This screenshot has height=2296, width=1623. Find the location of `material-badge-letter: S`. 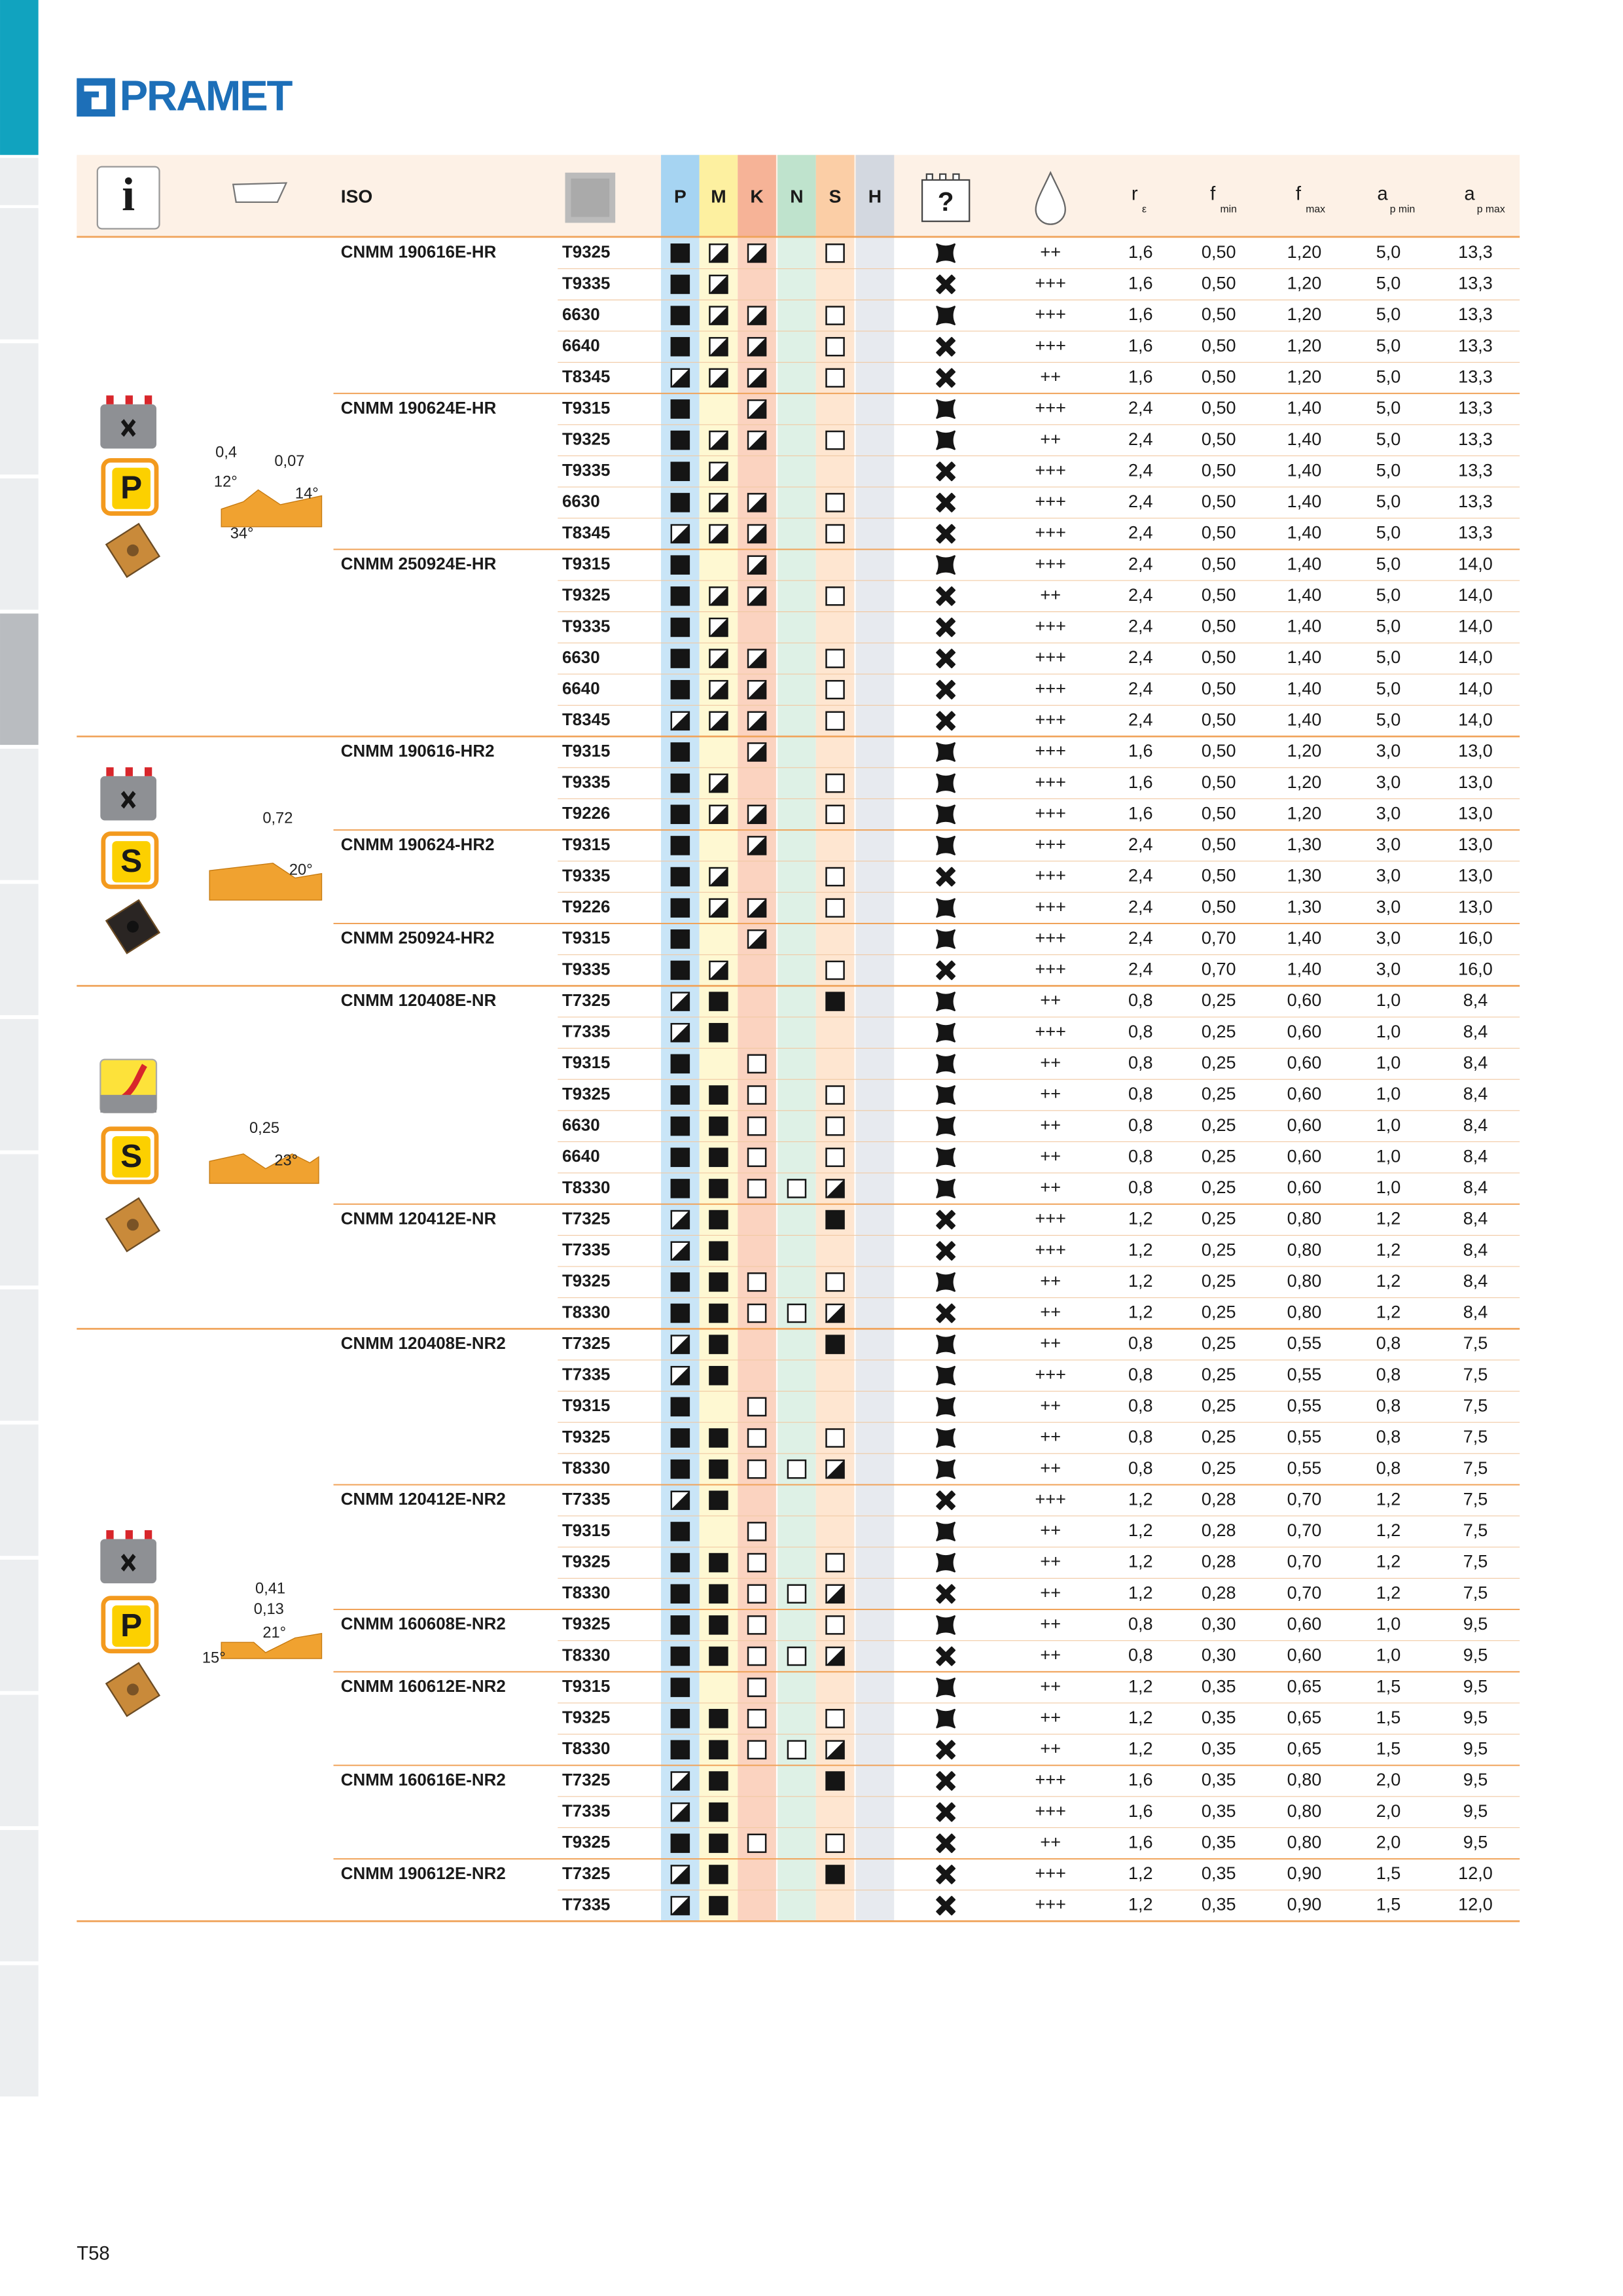

material-badge-letter: S is located at coordinates (131, 1156).